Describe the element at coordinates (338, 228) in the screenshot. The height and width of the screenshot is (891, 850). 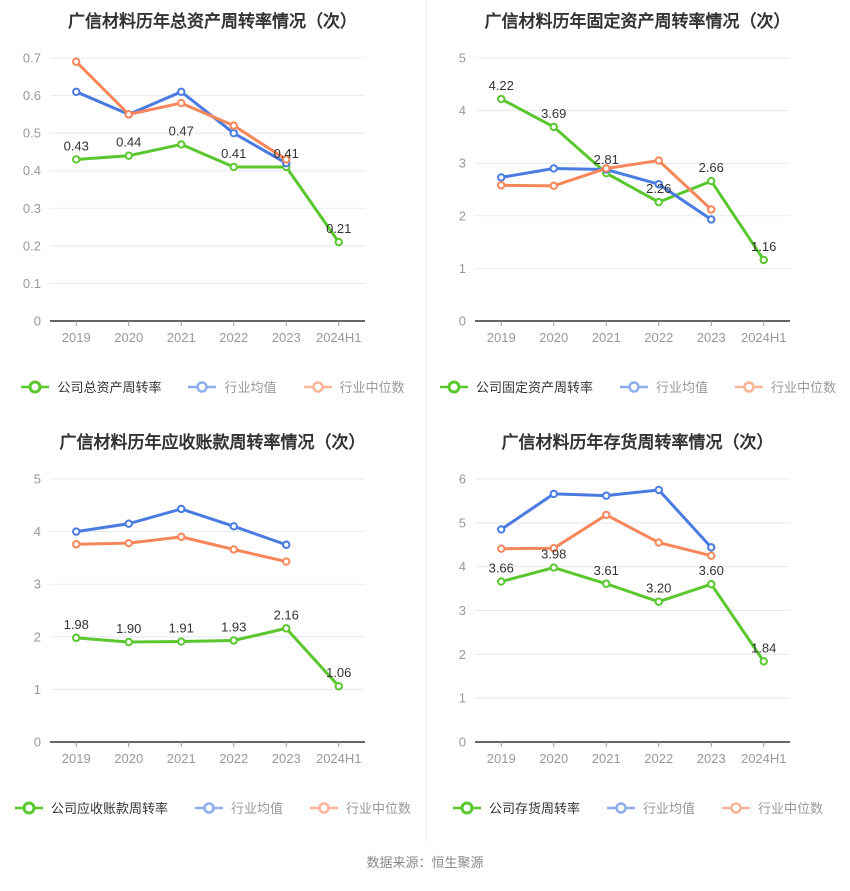
I see `svg-text: 0.21` at that location.